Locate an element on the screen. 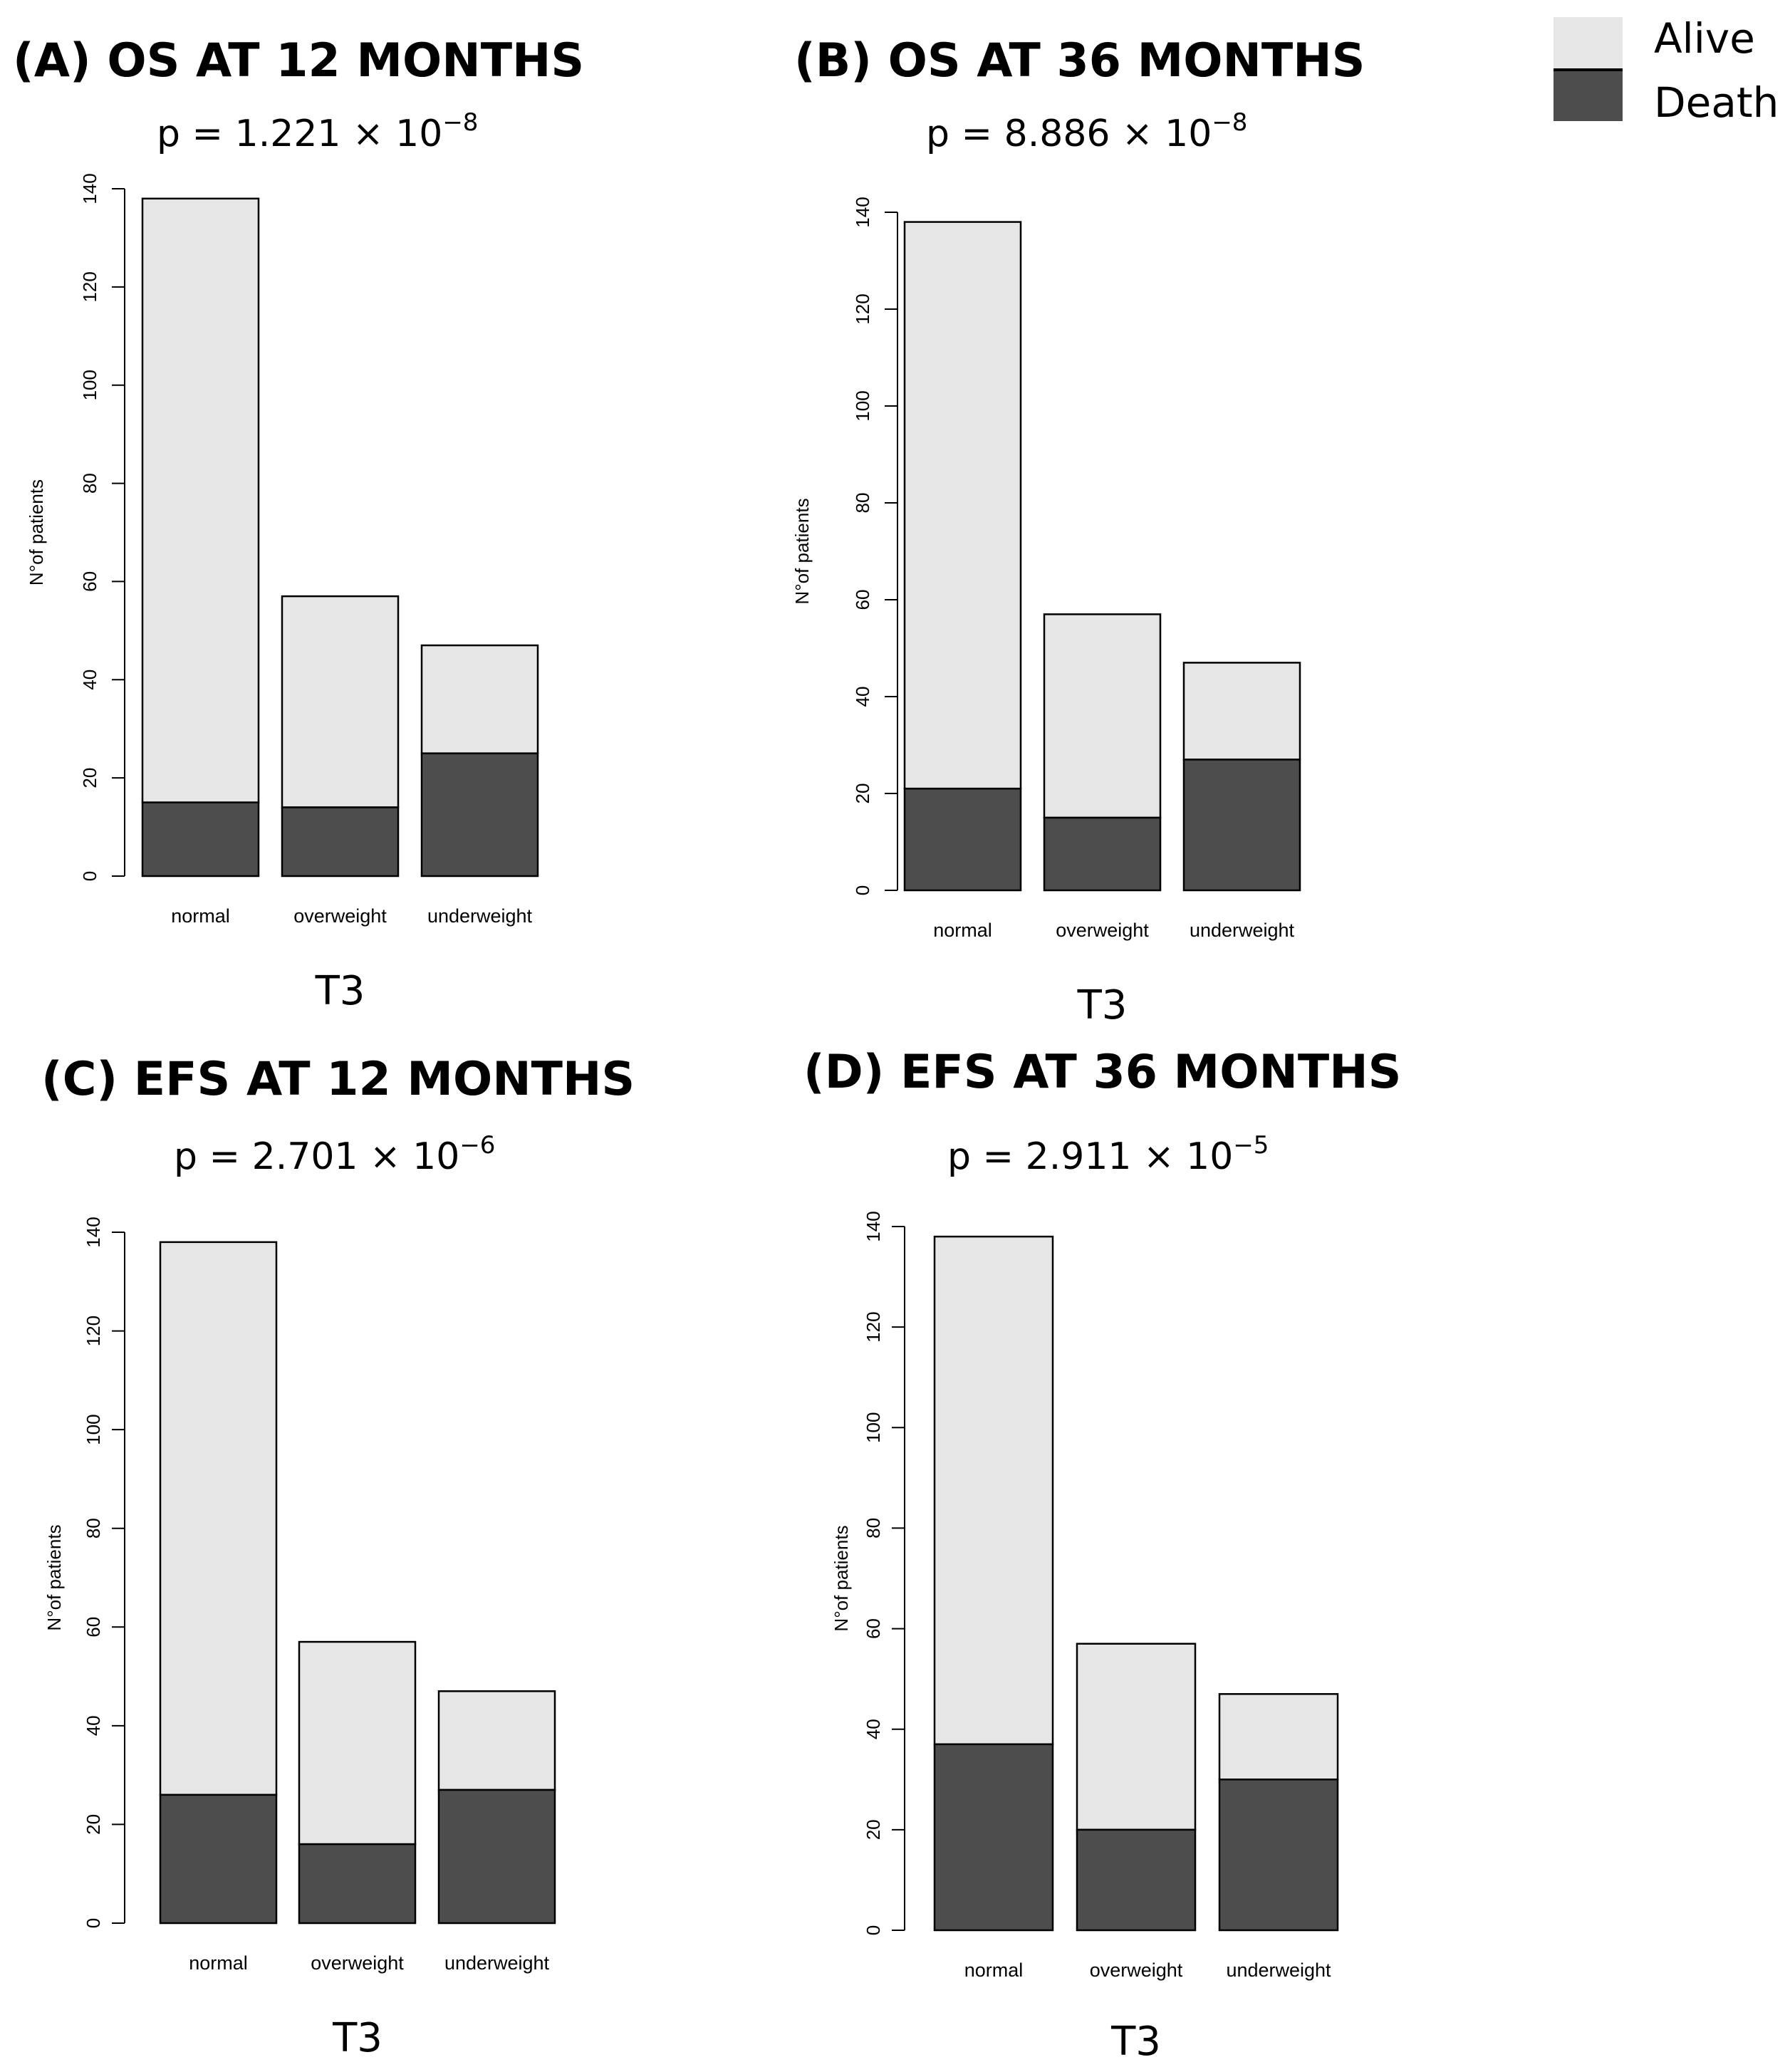 The height and width of the screenshot is (2072, 1785). panel-a-y-tick-label: 40 is located at coordinates (89, 680).